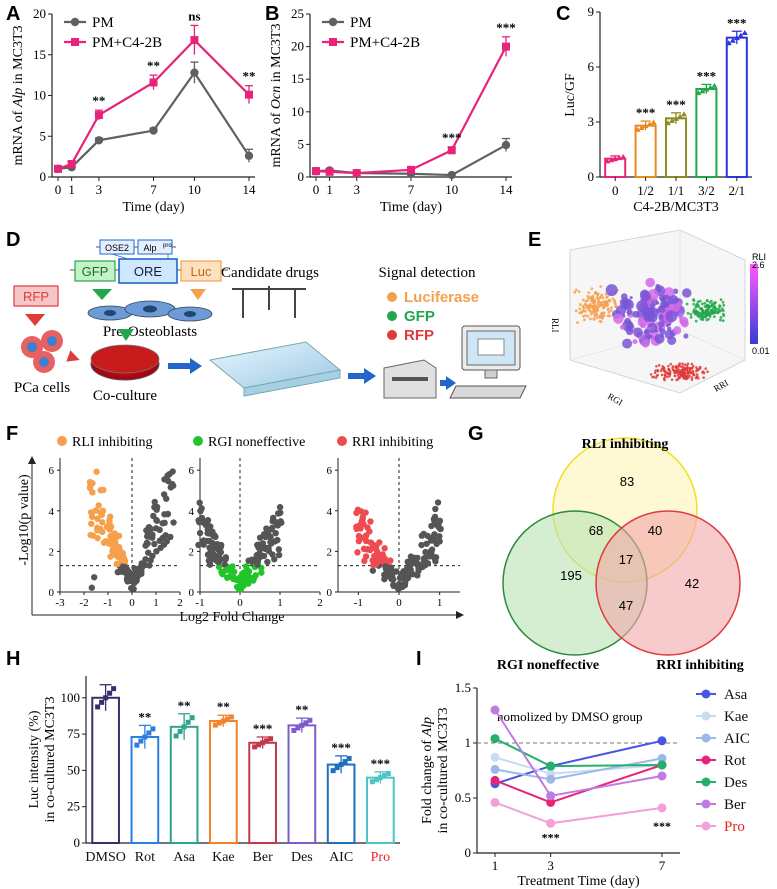 Image resolution: width=777 pixels, height=889 pixels. I want to click on i-point-kae, so click(495, 757).